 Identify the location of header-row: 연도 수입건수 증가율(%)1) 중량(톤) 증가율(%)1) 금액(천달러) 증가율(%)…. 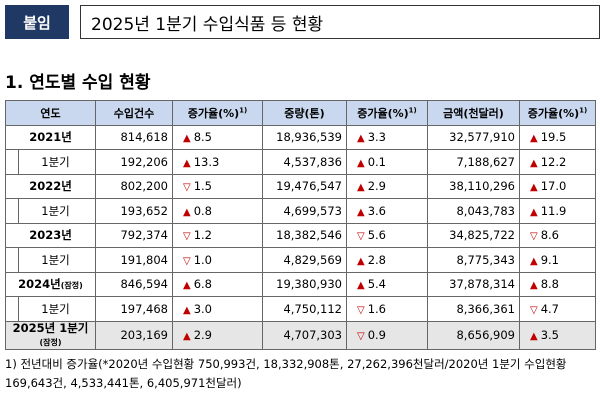
(300, 113).